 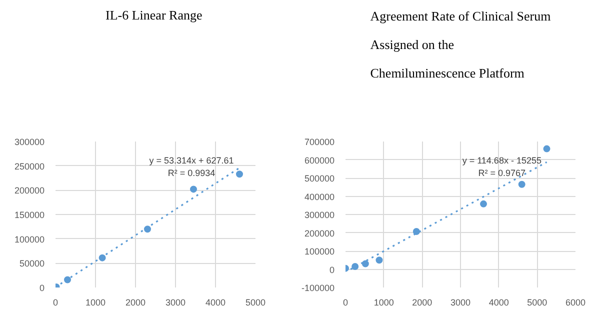 I want to click on y-tick-label: -100000, so click(x=317, y=288).